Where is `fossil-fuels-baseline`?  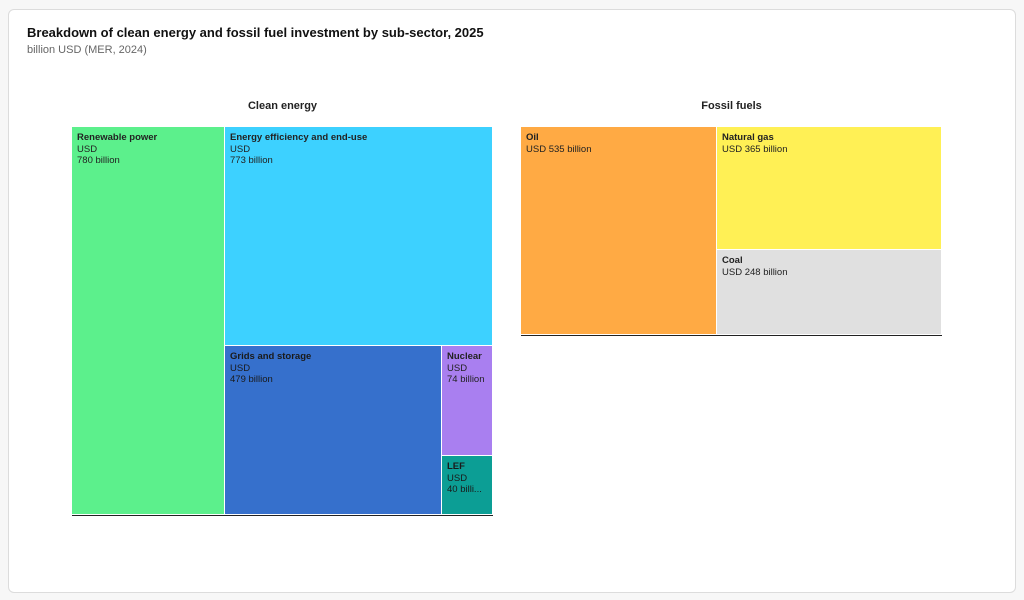
fossil-fuels-baseline is located at coordinates (731, 335).